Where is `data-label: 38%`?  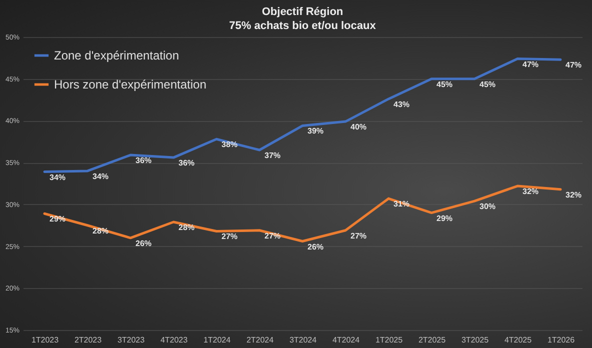
data-label: 38% is located at coordinates (230, 145).